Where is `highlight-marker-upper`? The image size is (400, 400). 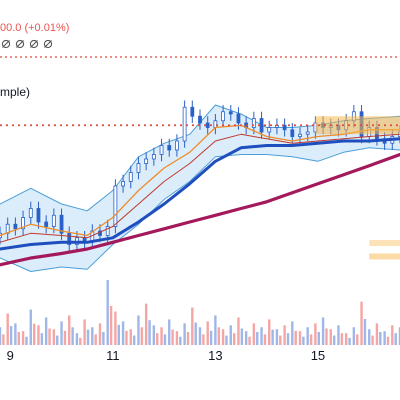 highlight-marker-upper is located at coordinates (384, 243).